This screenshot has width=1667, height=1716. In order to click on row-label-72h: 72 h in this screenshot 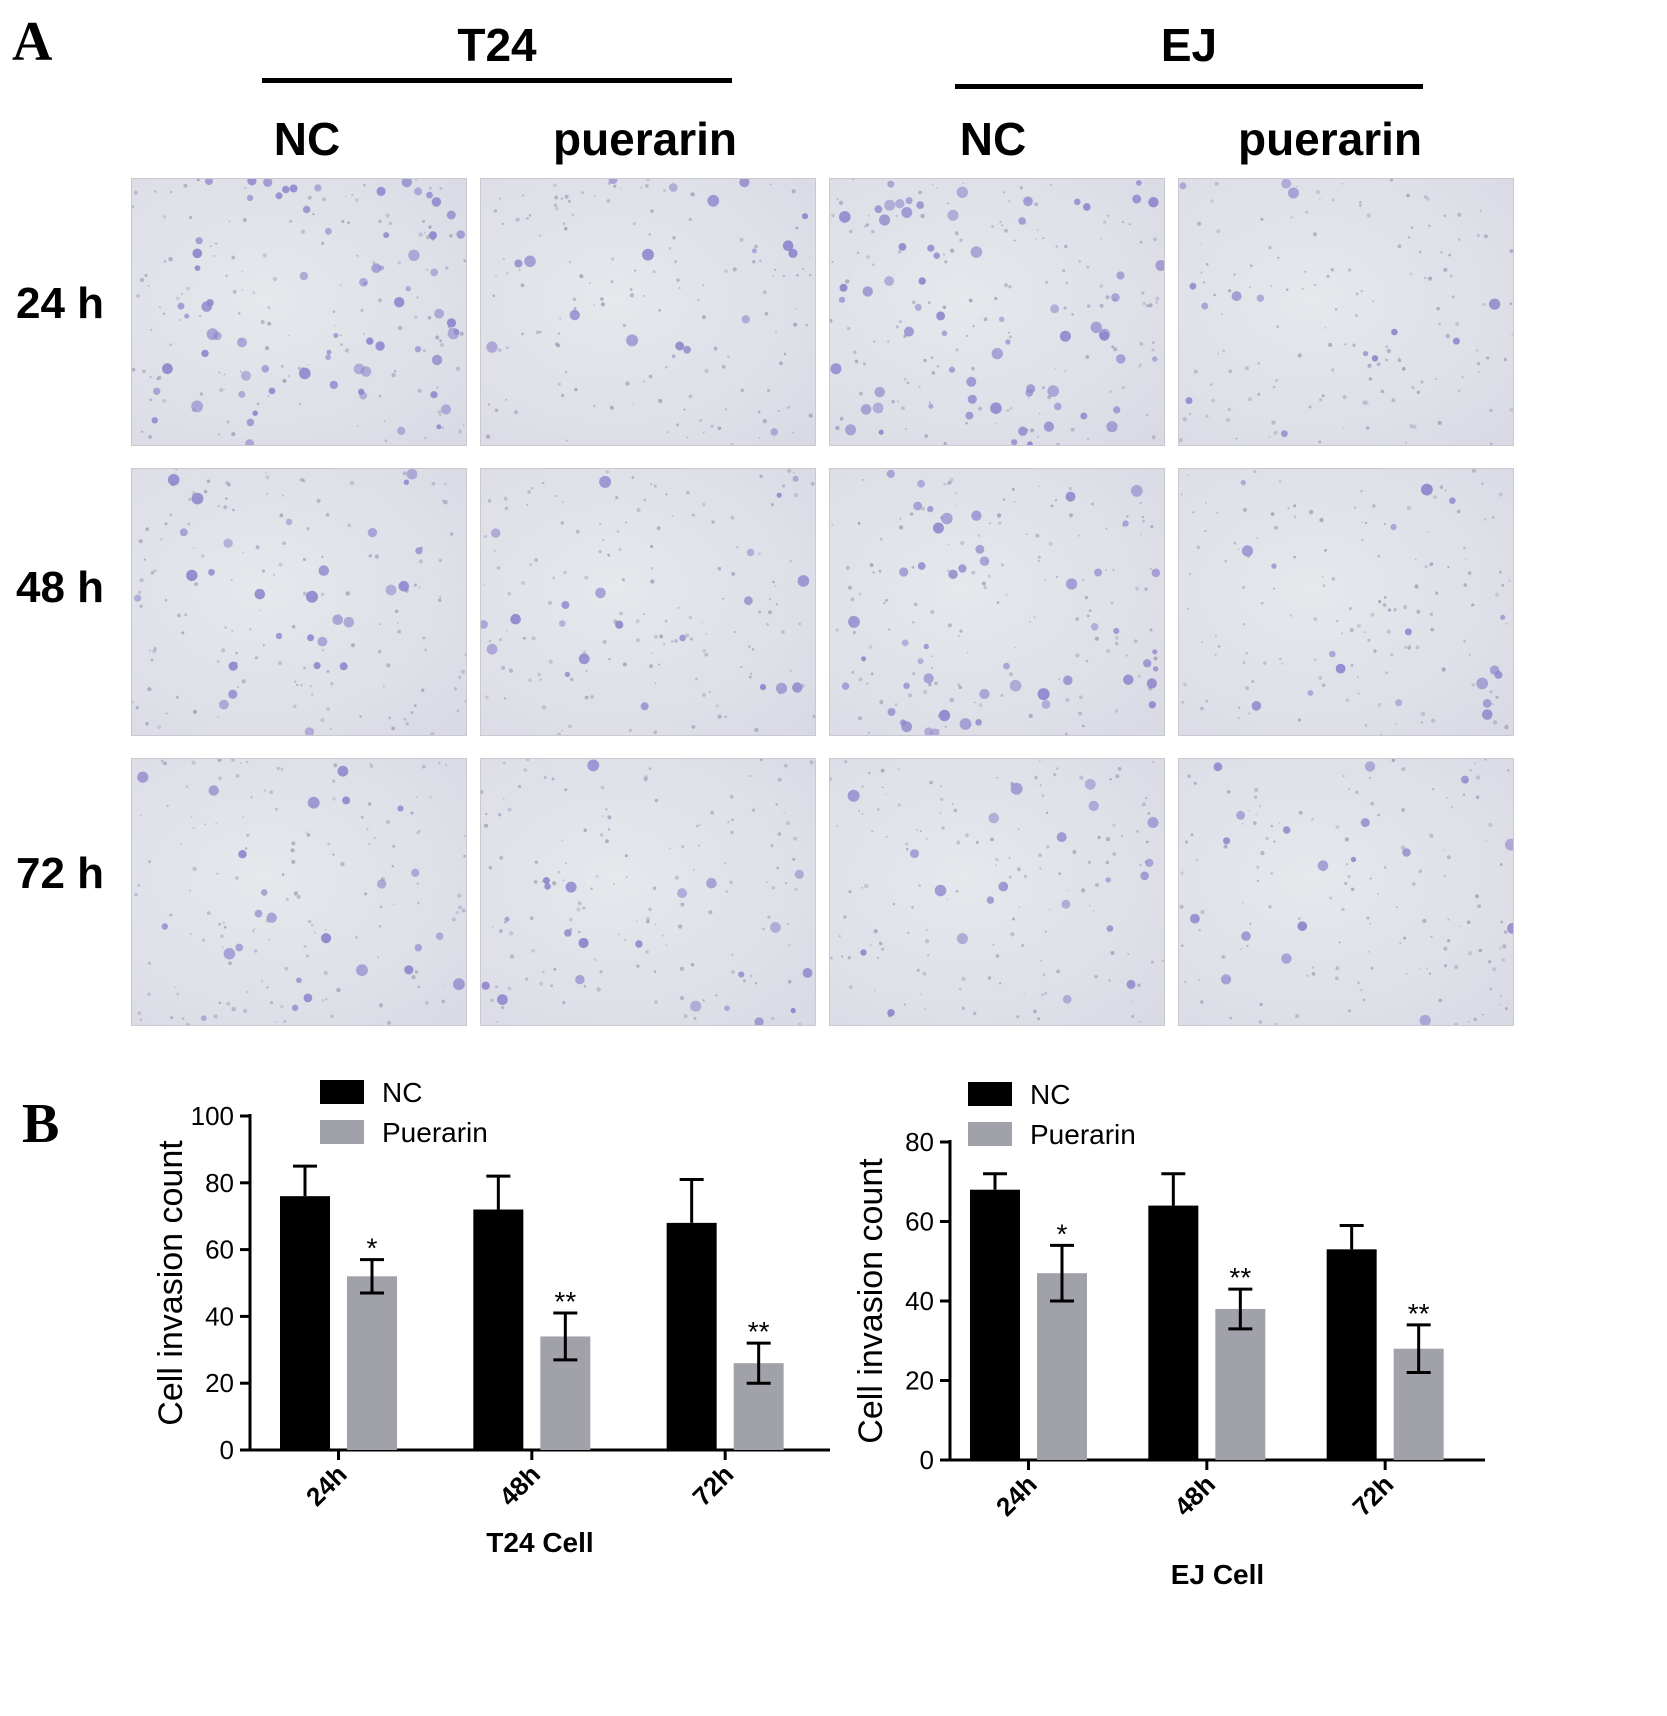, I will do `click(60, 873)`.